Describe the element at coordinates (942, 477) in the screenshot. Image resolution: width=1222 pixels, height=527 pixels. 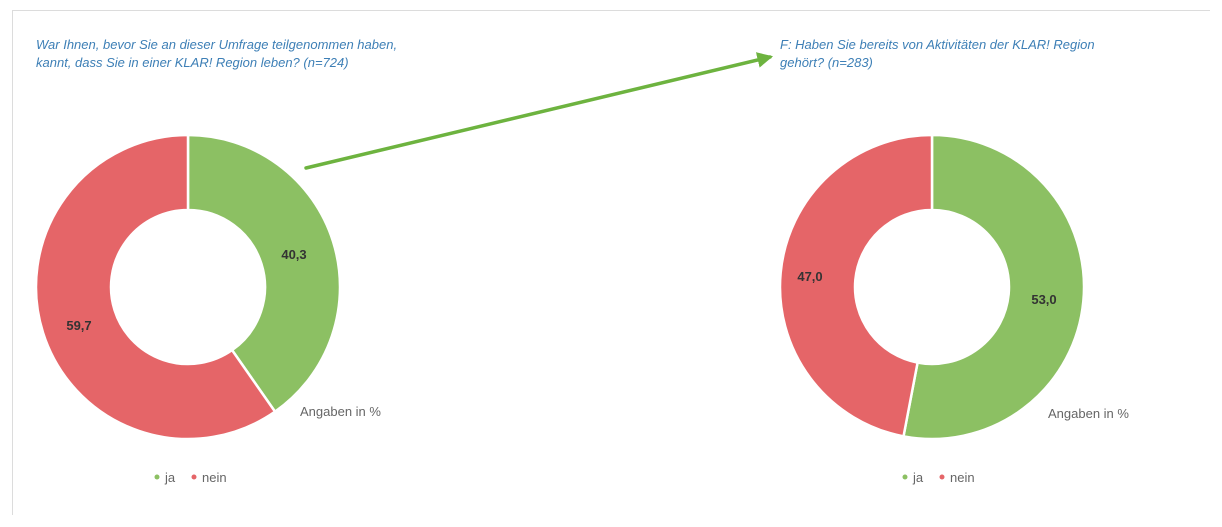
I see `chart-2-legend-nein-swatch` at that location.